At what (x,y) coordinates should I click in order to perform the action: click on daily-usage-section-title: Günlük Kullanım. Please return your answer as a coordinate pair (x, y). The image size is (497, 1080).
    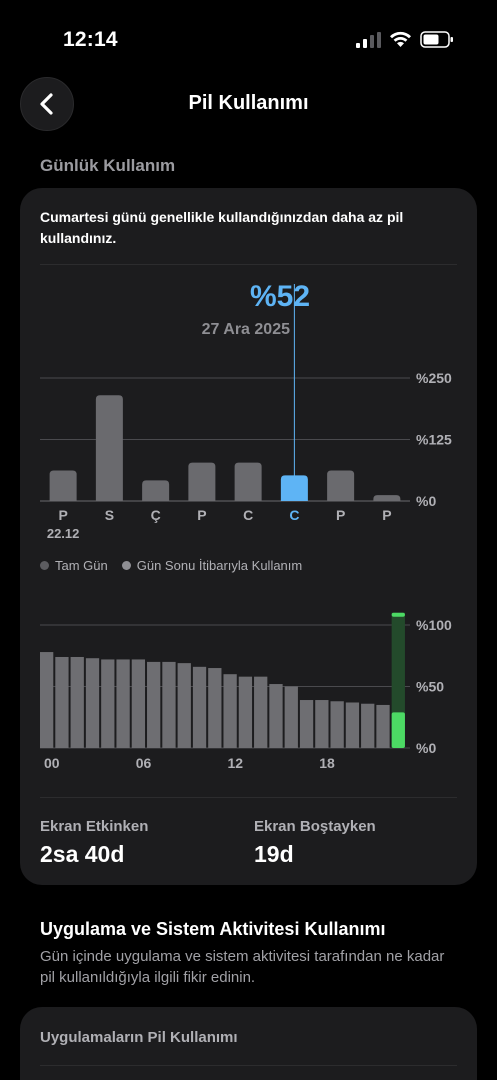
    Looking at the image, I should click on (108, 165).